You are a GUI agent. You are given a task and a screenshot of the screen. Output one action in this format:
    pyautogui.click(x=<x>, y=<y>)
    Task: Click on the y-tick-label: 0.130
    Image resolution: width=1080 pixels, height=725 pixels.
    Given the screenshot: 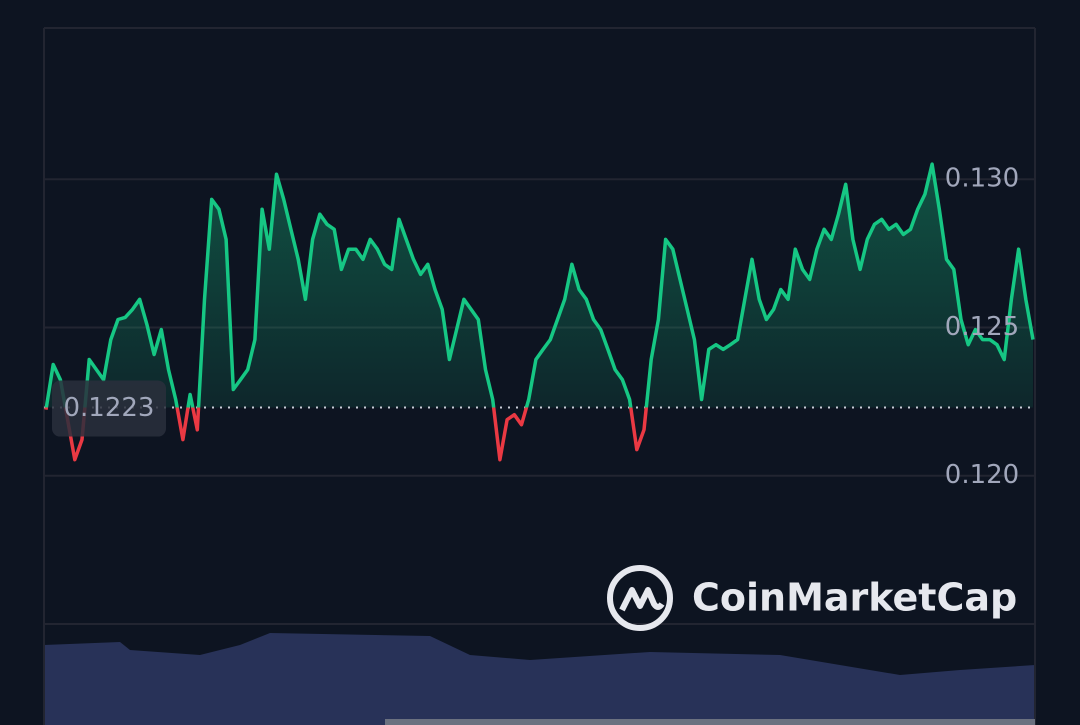 What is the action you would take?
    pyautogui.click(x=982, y=179)
    